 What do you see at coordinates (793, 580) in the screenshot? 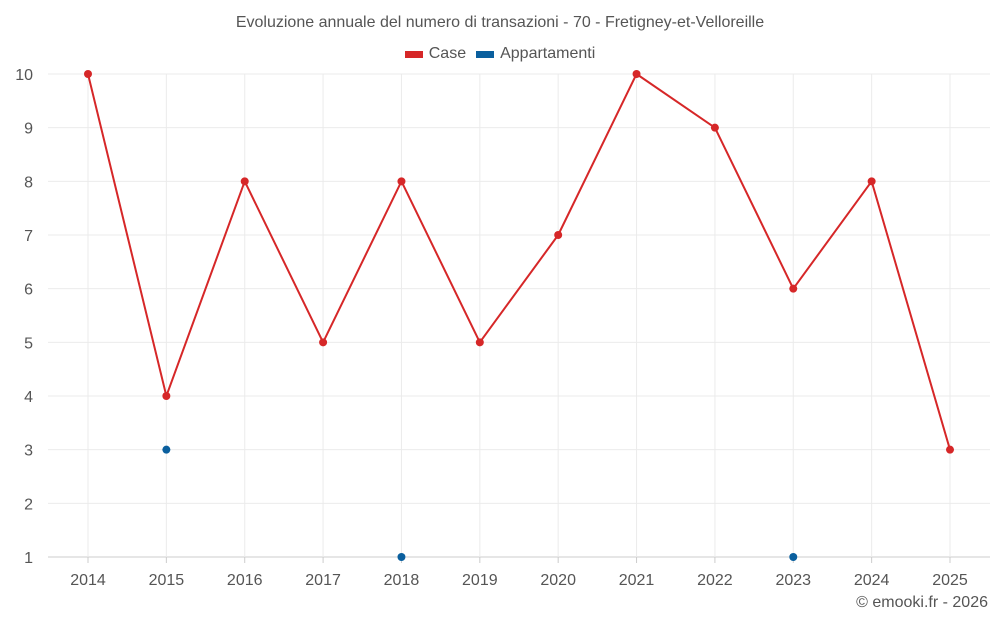
I see `x-tick-label-2023: 2023` at bounding box center [793, 580].